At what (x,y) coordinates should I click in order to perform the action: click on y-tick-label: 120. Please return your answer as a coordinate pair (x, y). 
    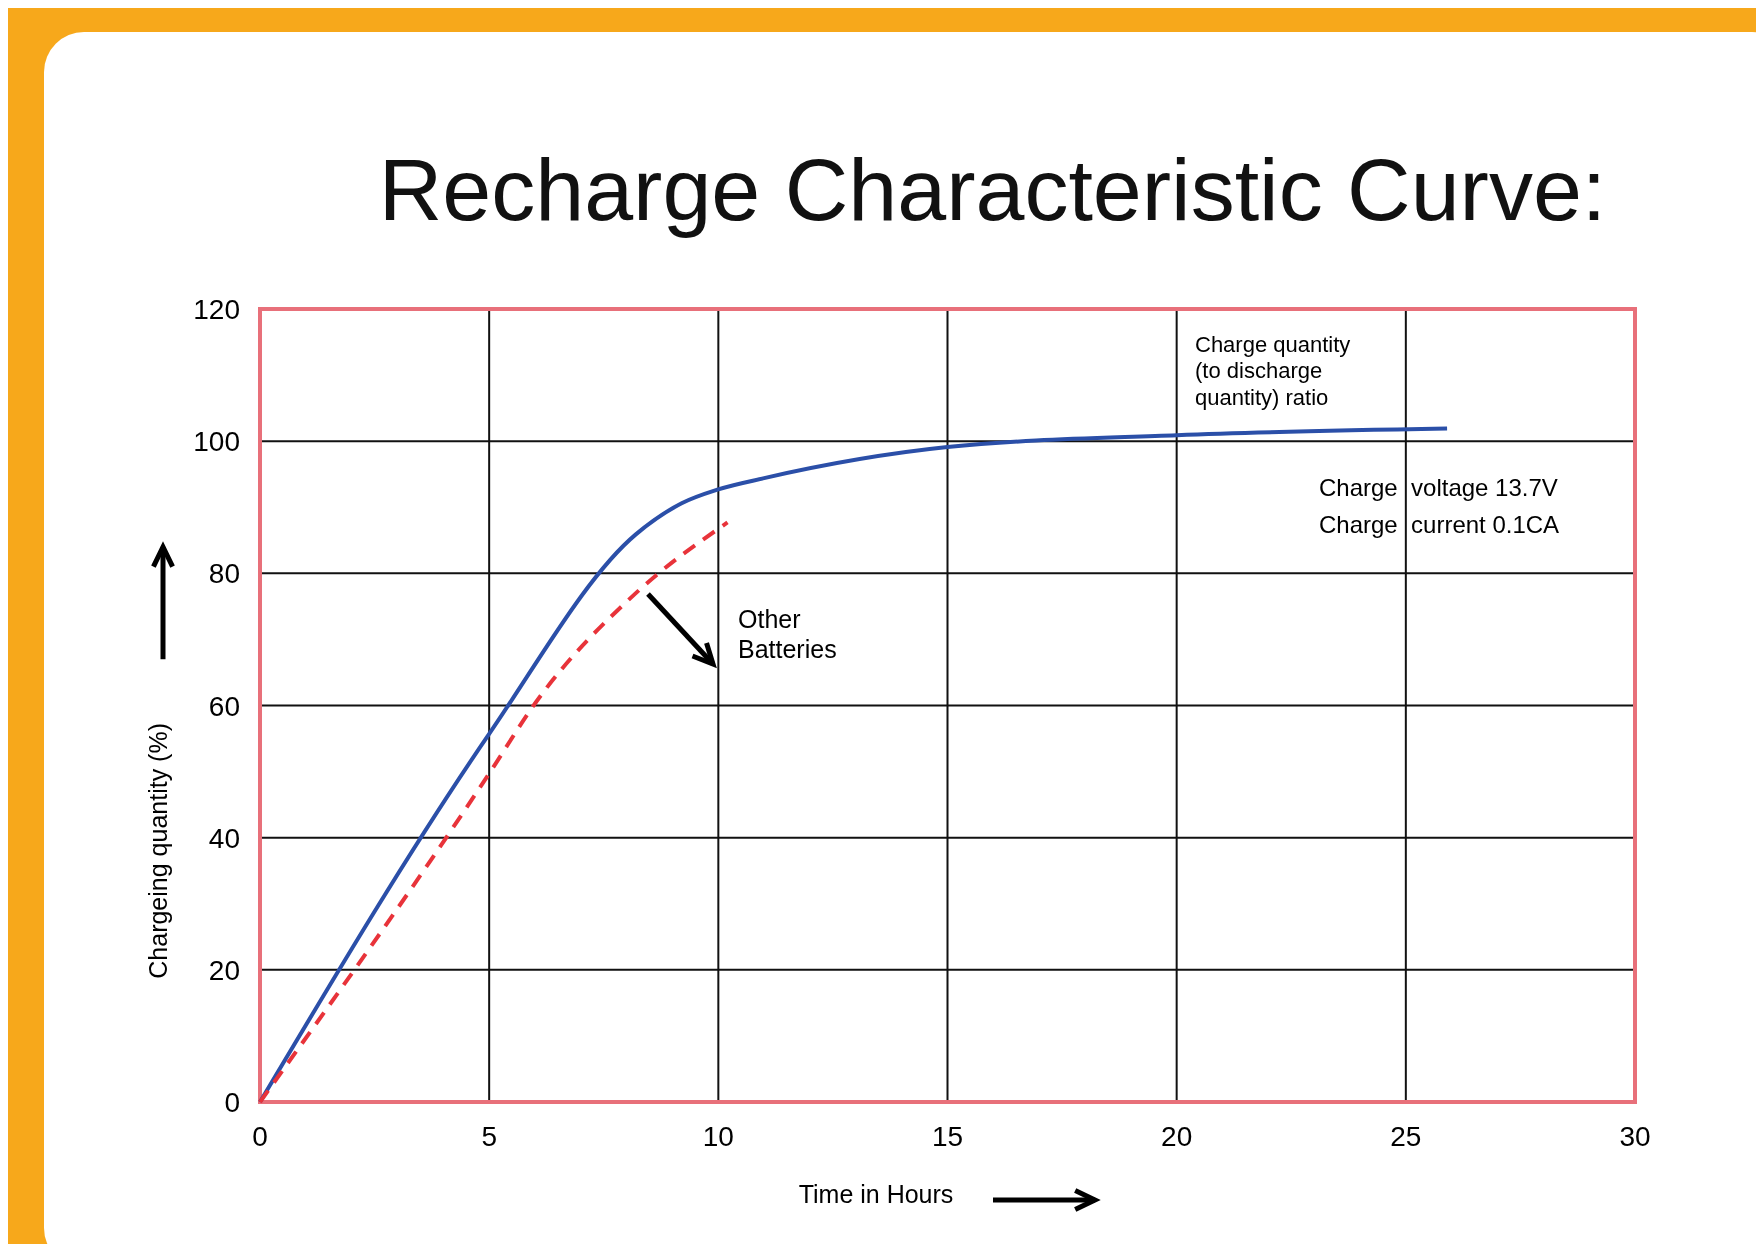
    Looking at the image, I should click on (216, 309).